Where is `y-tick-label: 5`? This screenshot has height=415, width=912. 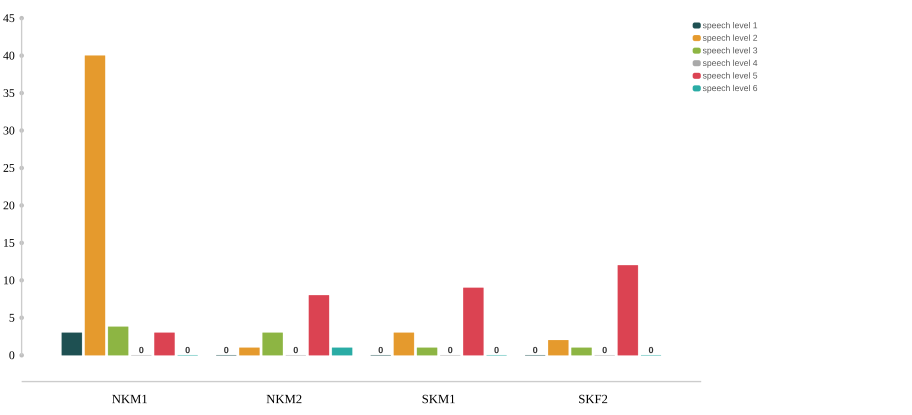
y-tick-label: 5 is located at coordinates (12, 318).